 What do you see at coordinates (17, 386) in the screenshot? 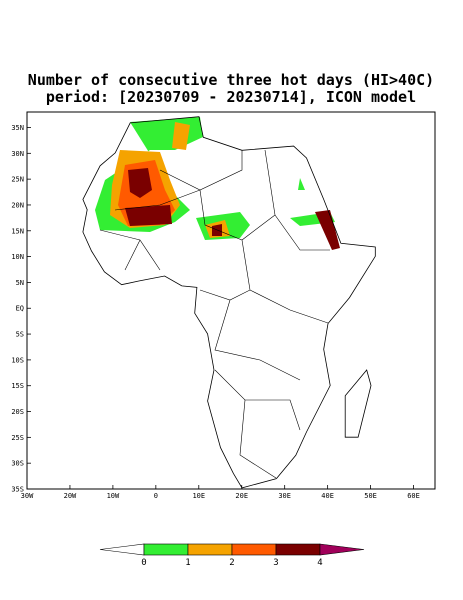
I see `y-tick-label: 15S` at bounding box center [17, 386].